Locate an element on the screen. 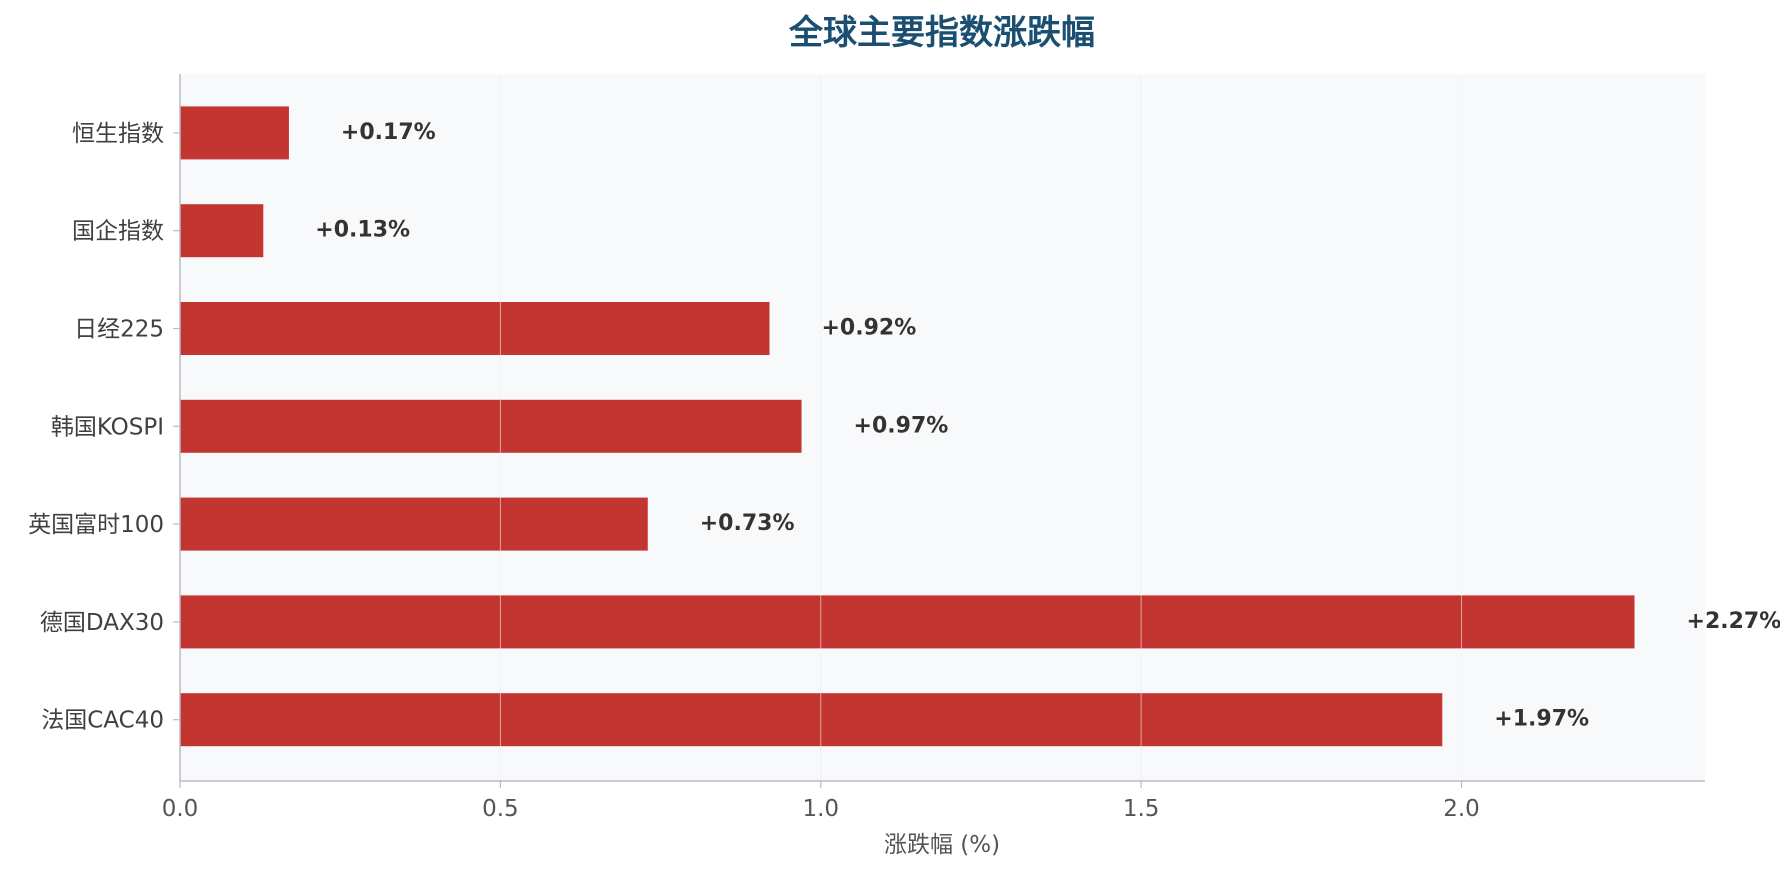 The image size is (1780, 874). x-tick-label: 0.0 is located at coordinates (180, 809).